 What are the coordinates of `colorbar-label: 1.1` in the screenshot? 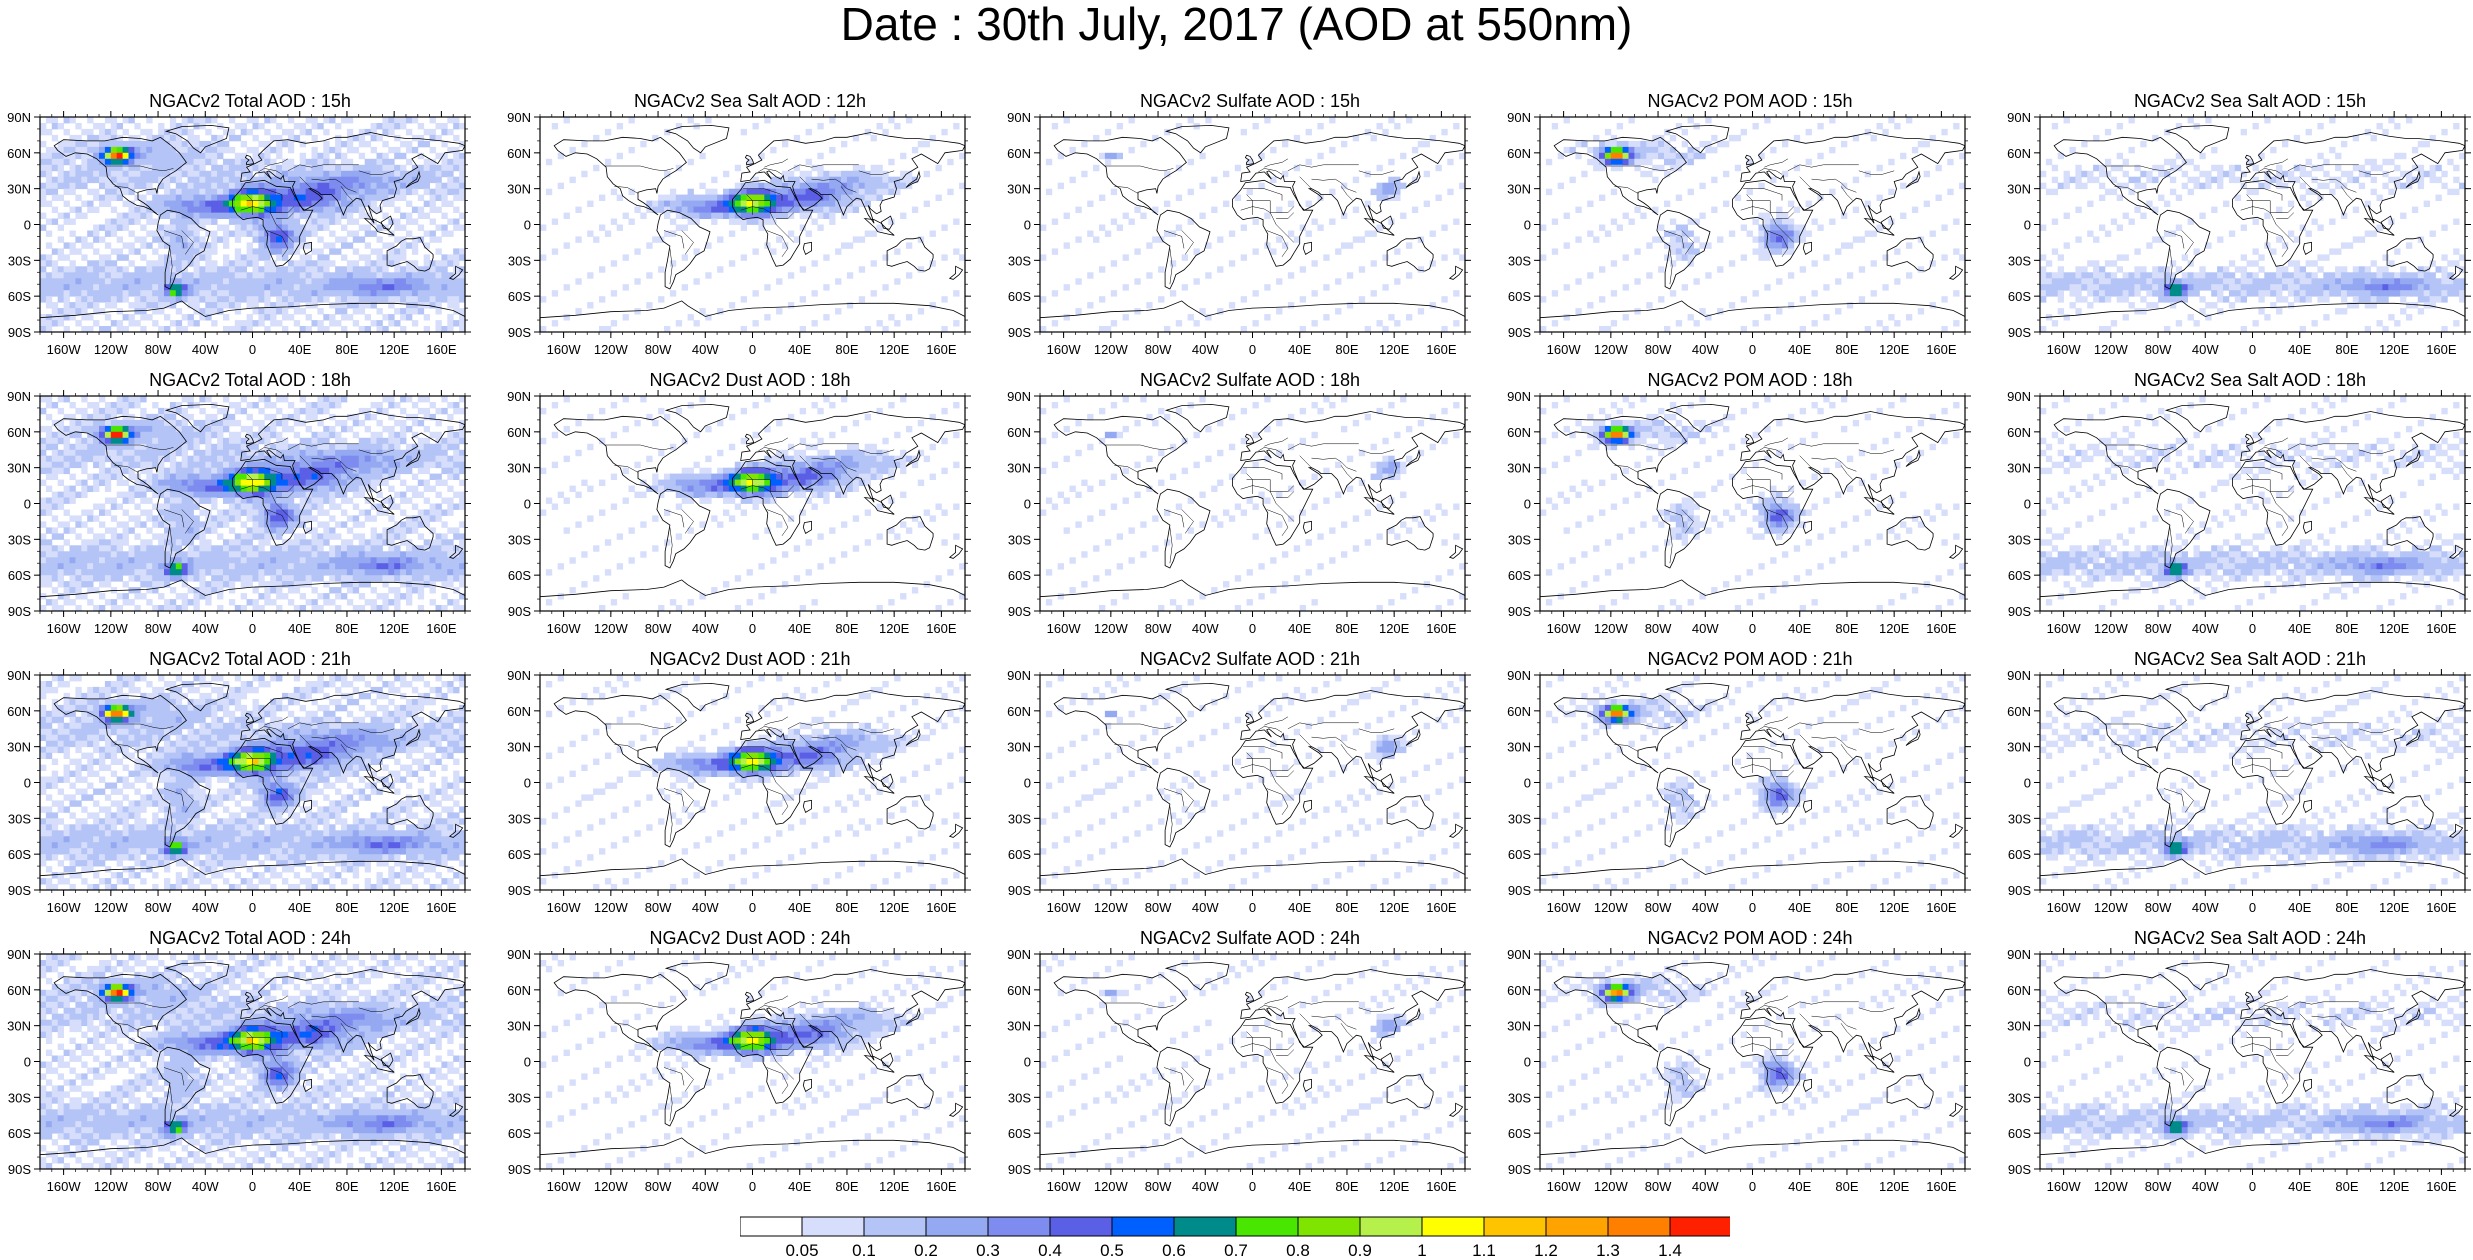 It's located at (1484, 1250).